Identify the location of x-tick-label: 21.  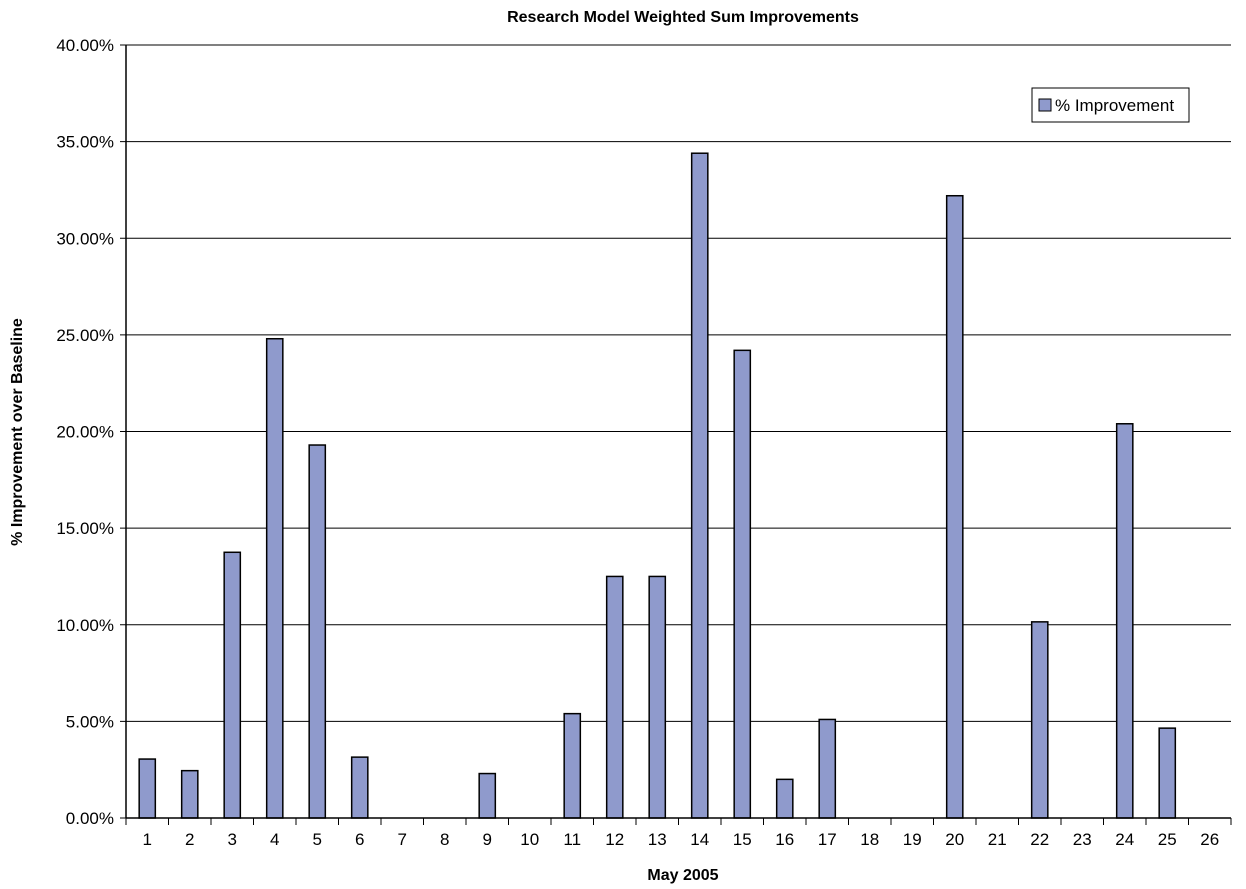
(997, 839).